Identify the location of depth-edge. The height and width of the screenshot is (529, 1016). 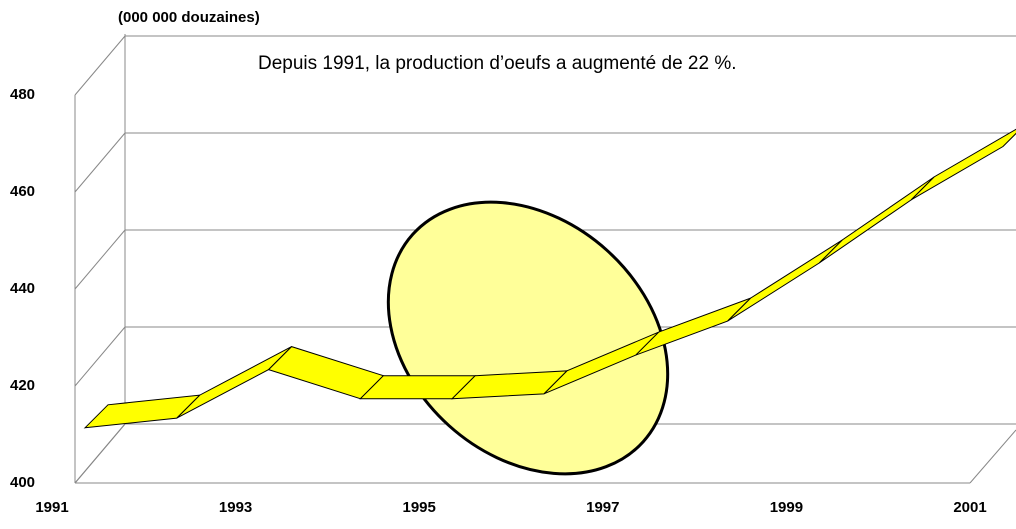
(992, 456).